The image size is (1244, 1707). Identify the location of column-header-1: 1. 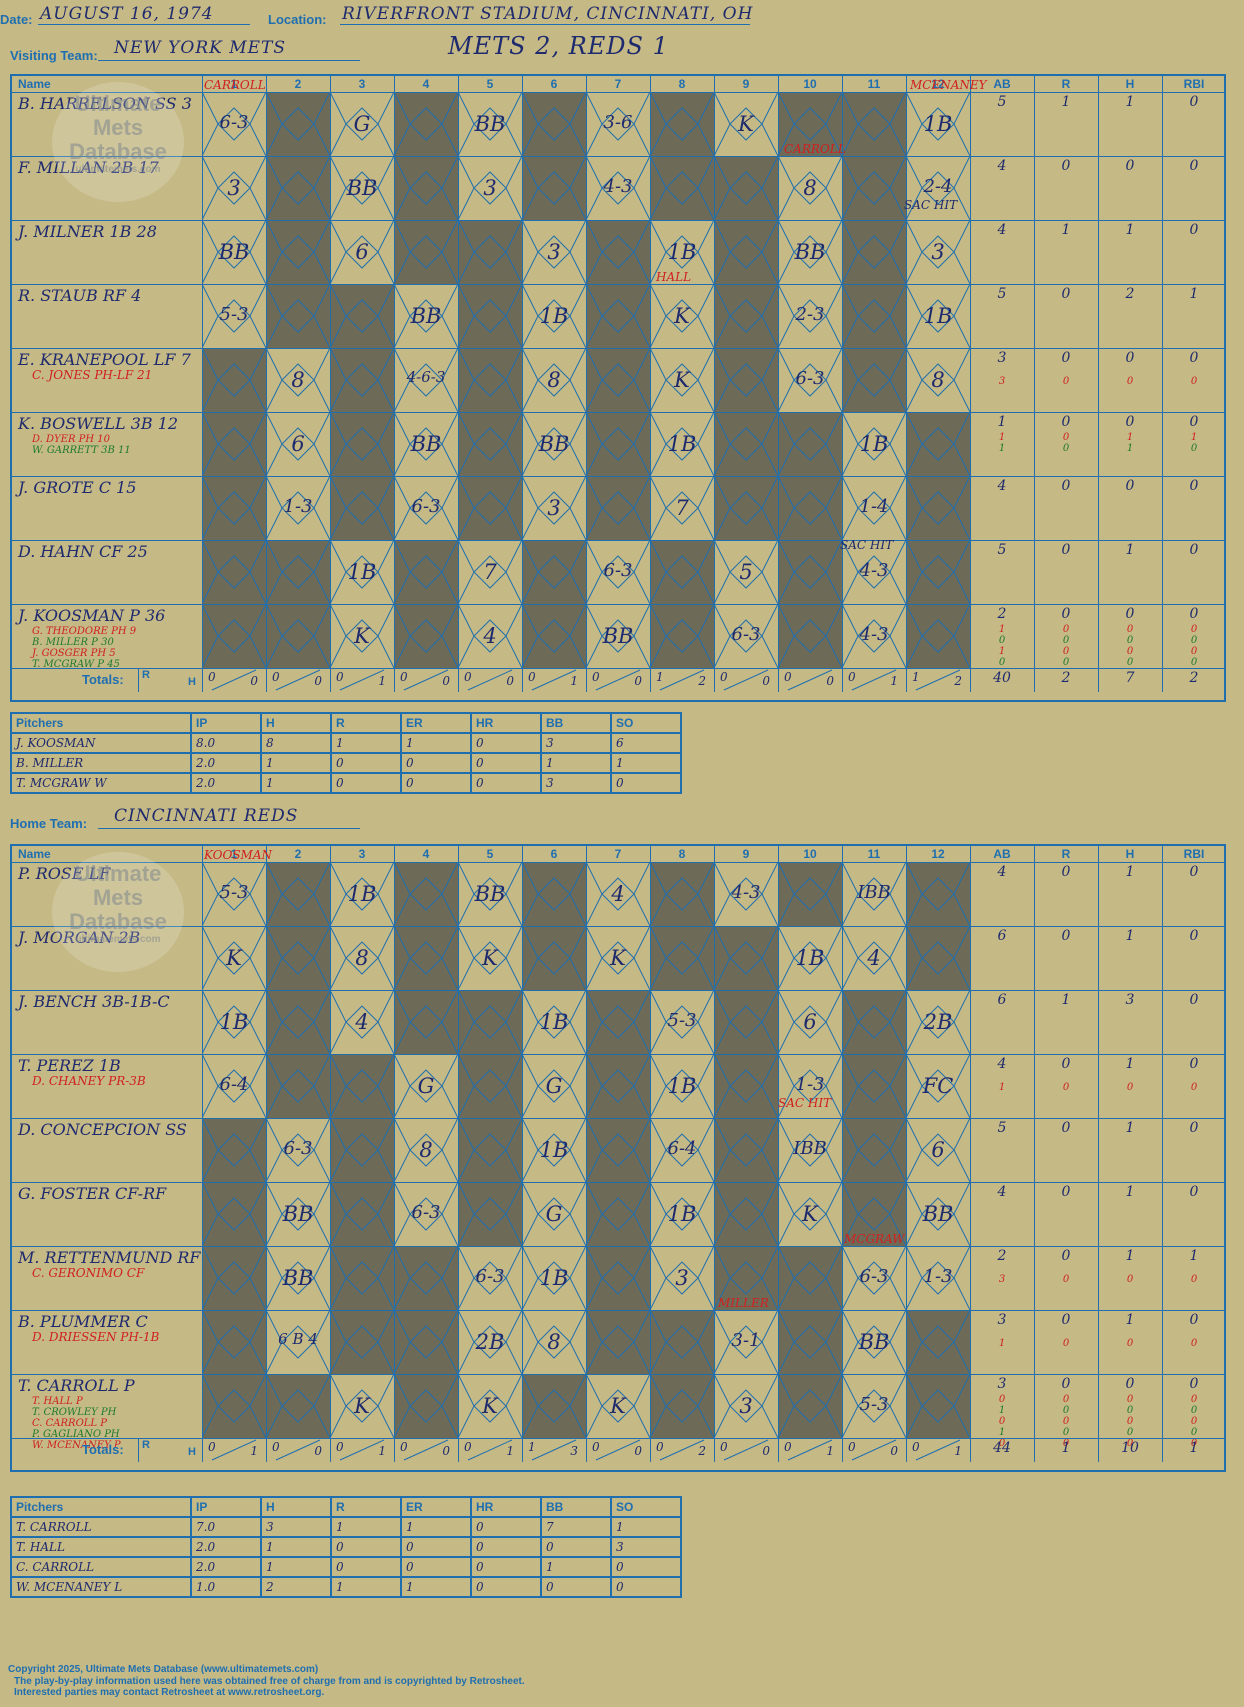
(234, 84).